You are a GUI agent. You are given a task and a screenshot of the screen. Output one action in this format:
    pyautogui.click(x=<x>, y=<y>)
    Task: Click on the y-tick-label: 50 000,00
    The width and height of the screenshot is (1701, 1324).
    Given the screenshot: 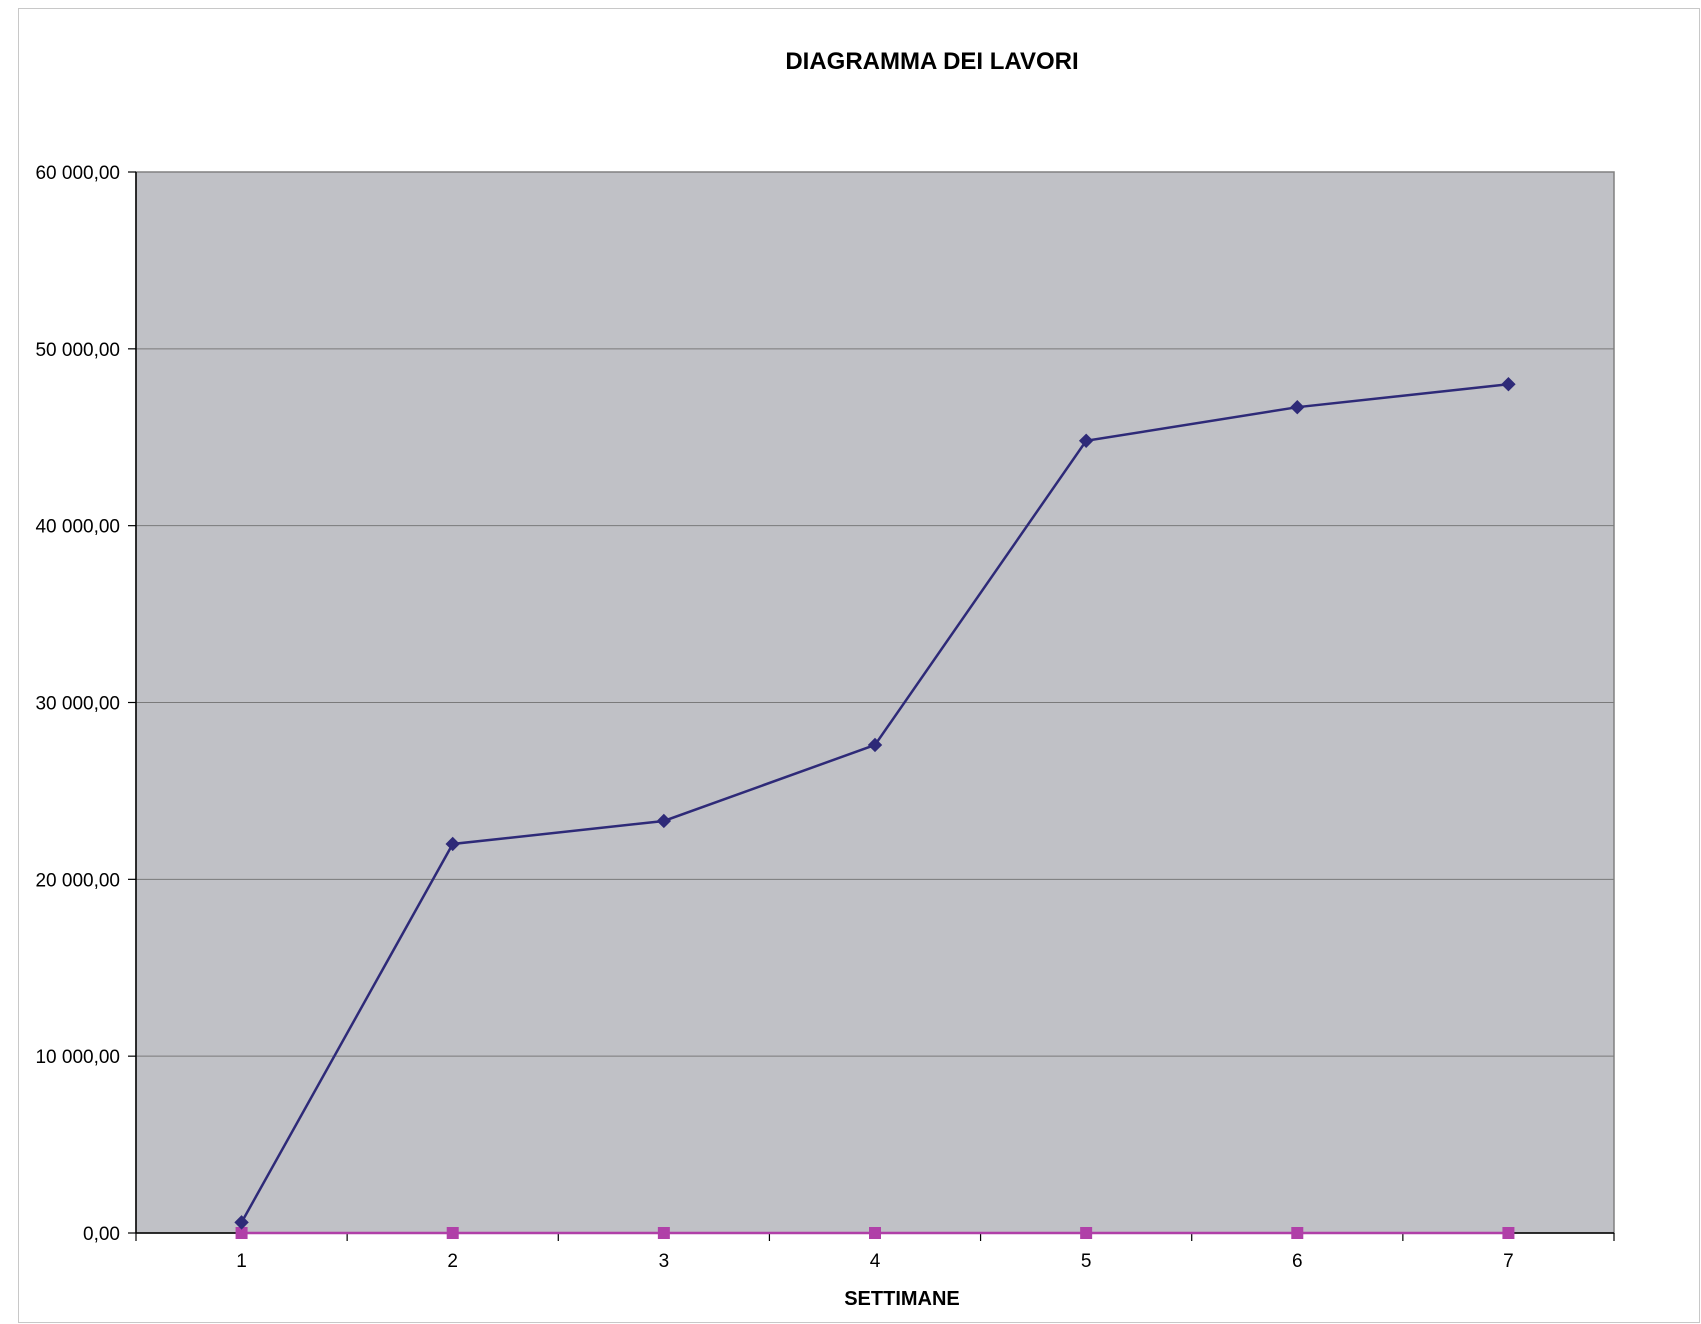 What is the action you would take?
    pyautogui.click(x=77, y=350)
    